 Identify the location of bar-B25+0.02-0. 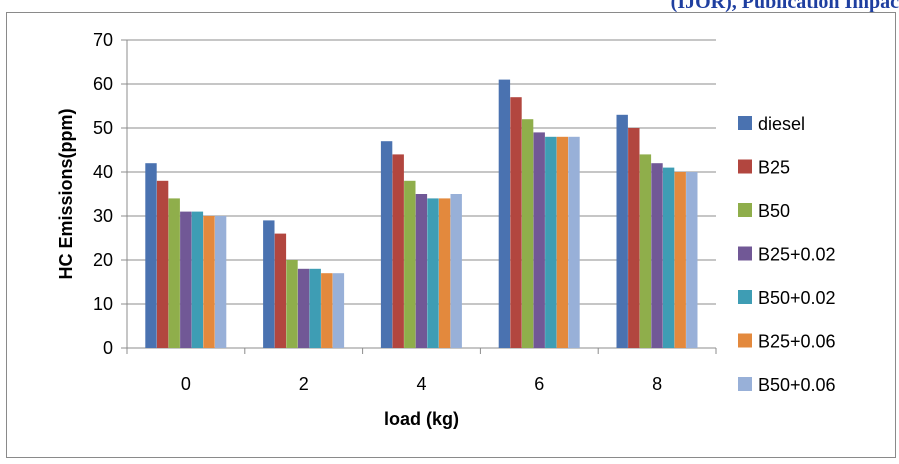
(186, 279).